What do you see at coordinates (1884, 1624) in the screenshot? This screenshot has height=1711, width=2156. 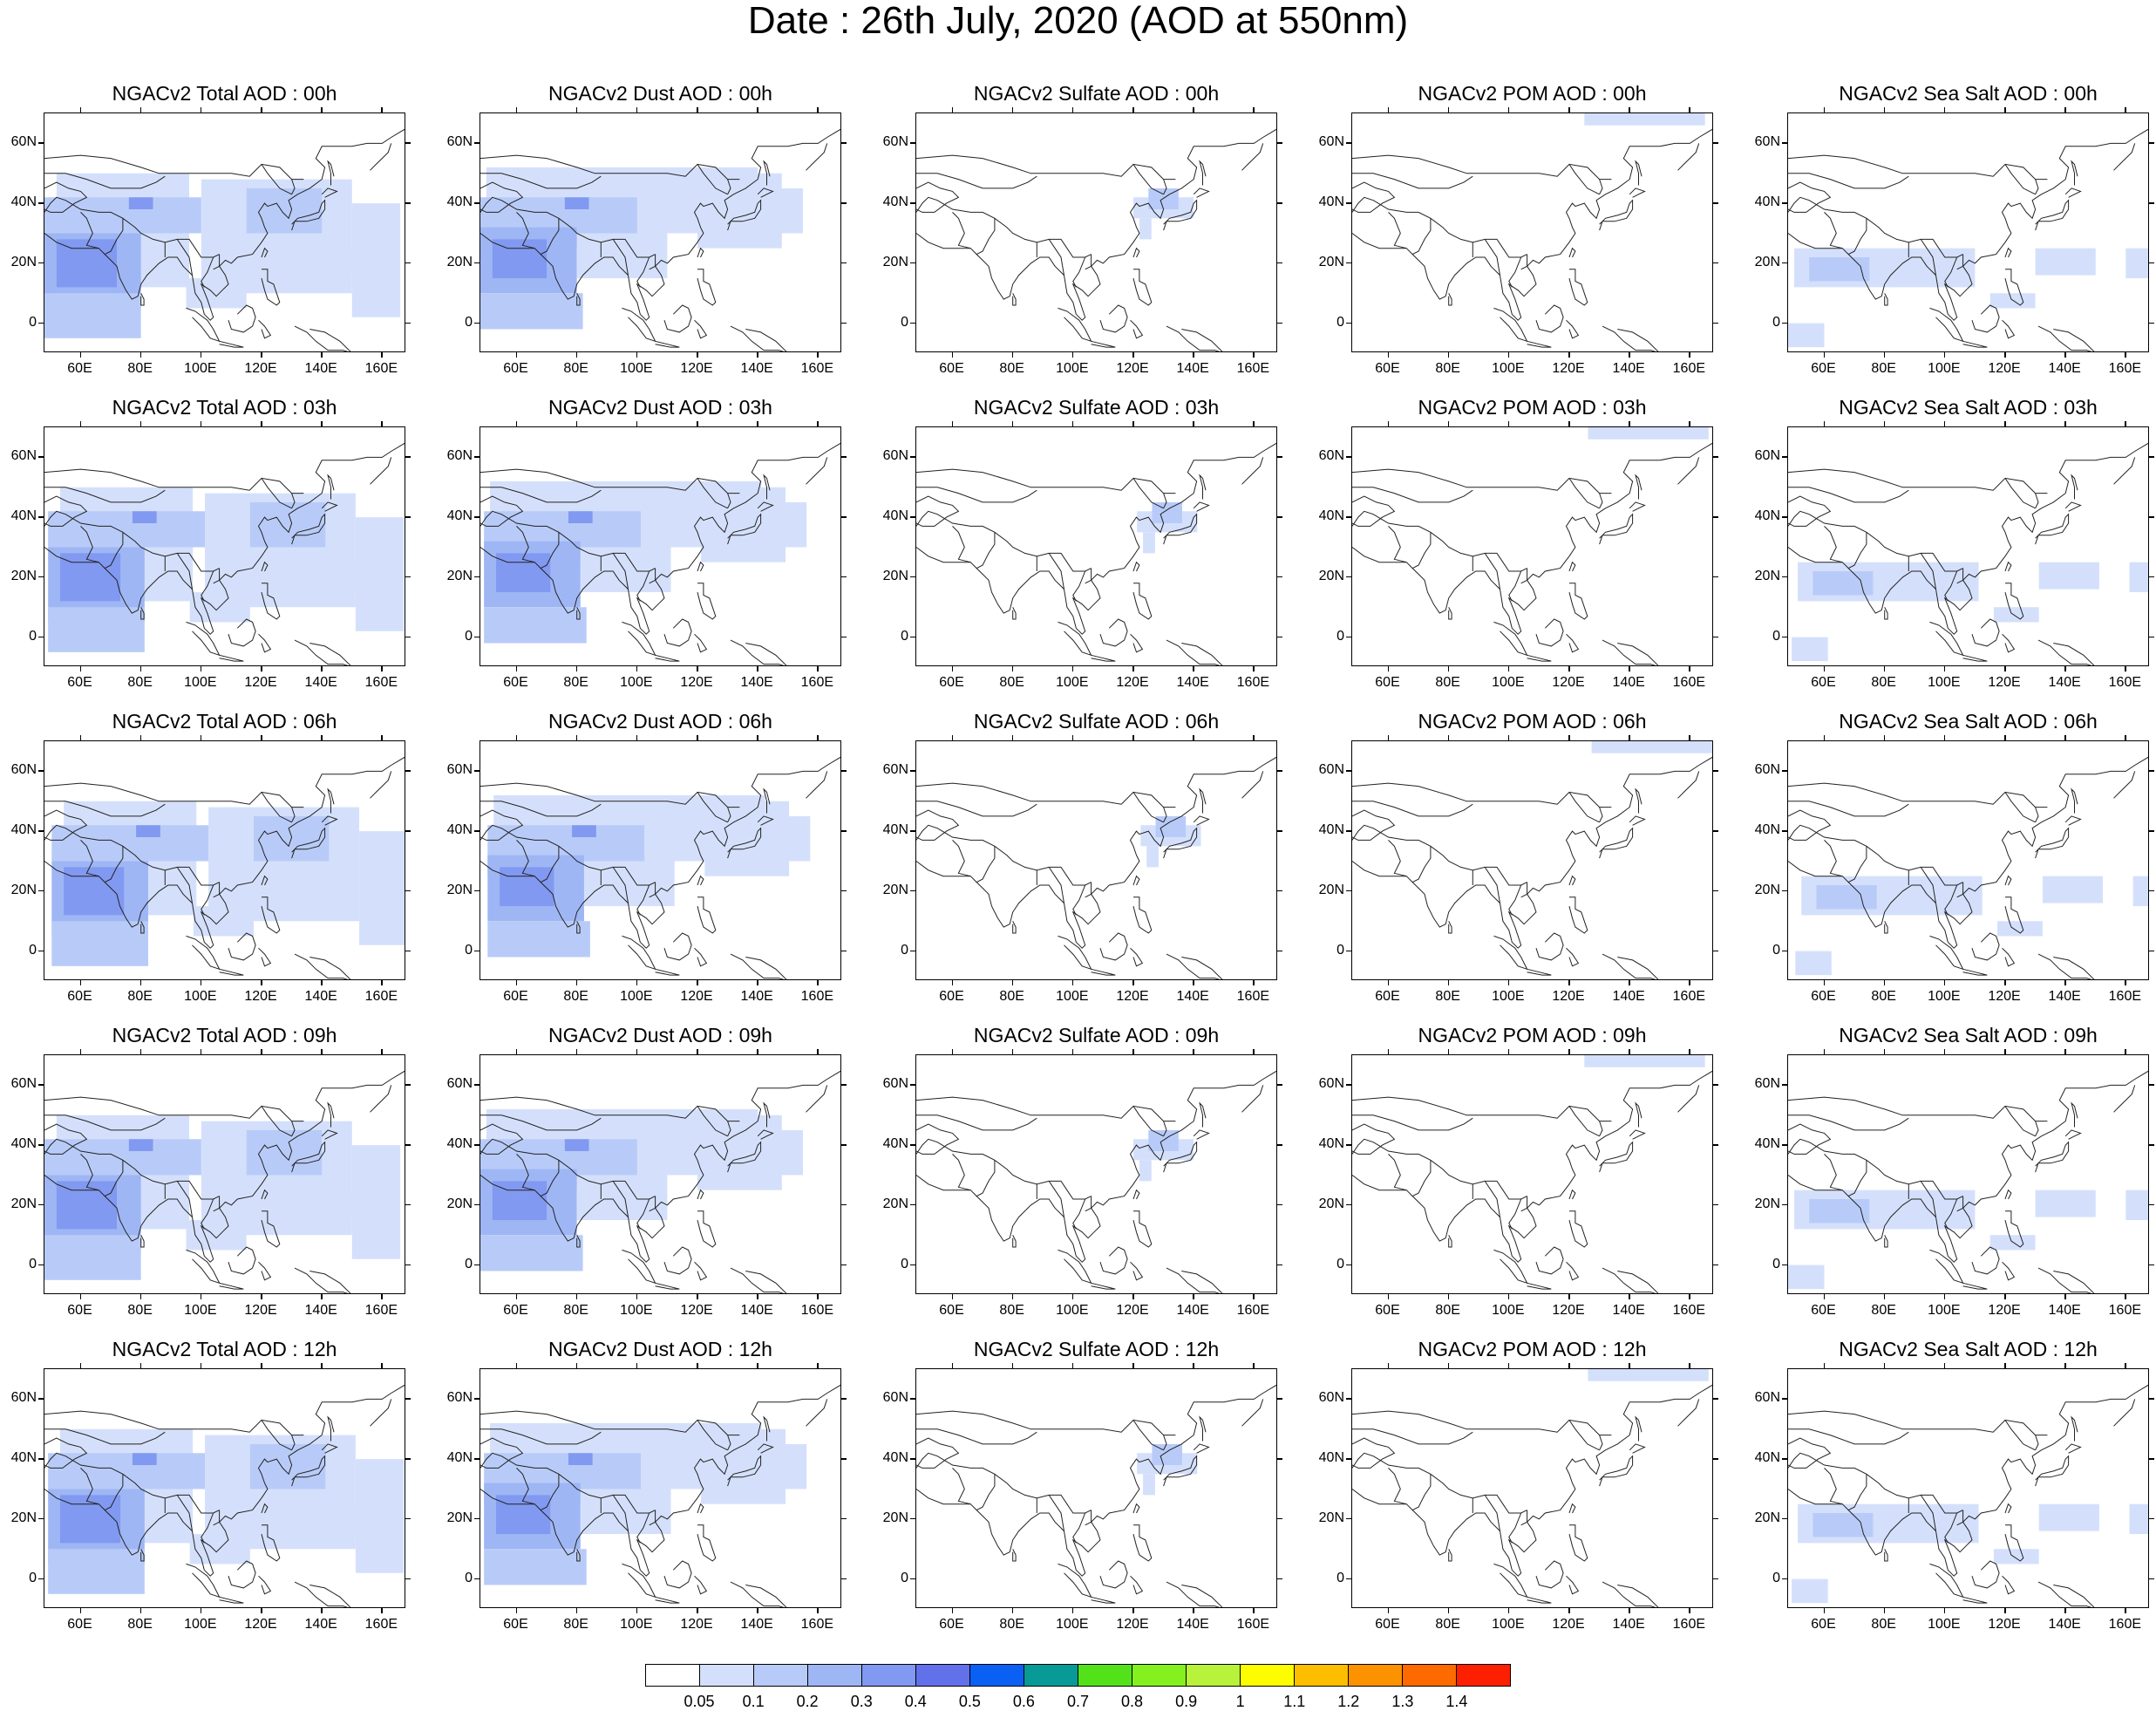 I see `x-tick-label: 80E` at bounding box center [1884, 1624].